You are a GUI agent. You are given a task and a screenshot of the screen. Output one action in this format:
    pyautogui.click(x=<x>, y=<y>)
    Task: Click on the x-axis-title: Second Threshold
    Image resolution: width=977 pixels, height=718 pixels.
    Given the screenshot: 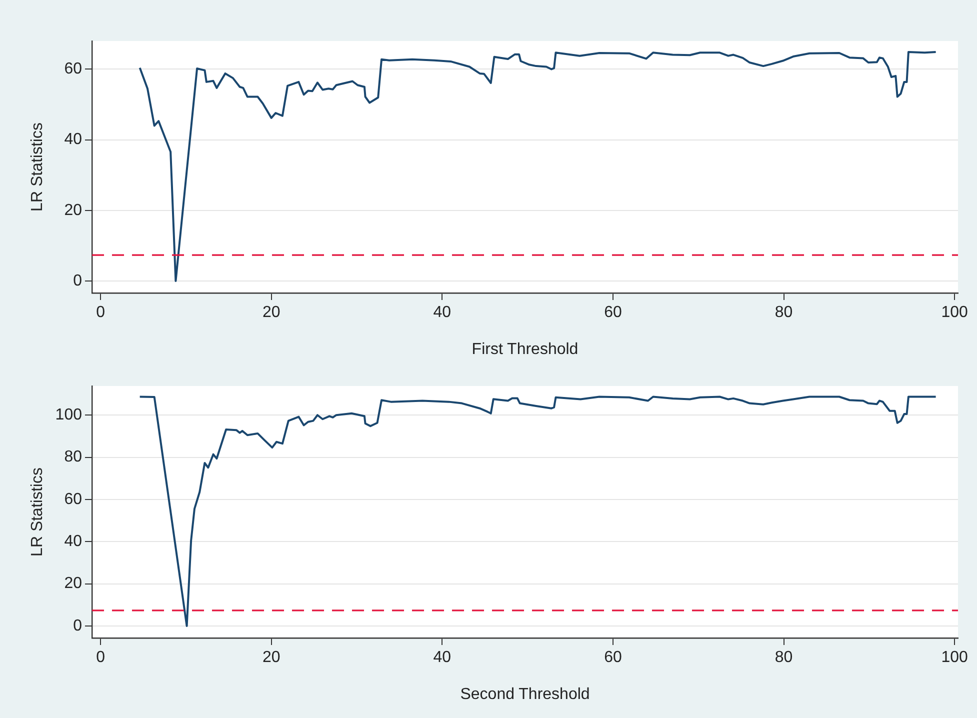 What is the action you would take?
    pyautogui.click(x=525, y=694)
    